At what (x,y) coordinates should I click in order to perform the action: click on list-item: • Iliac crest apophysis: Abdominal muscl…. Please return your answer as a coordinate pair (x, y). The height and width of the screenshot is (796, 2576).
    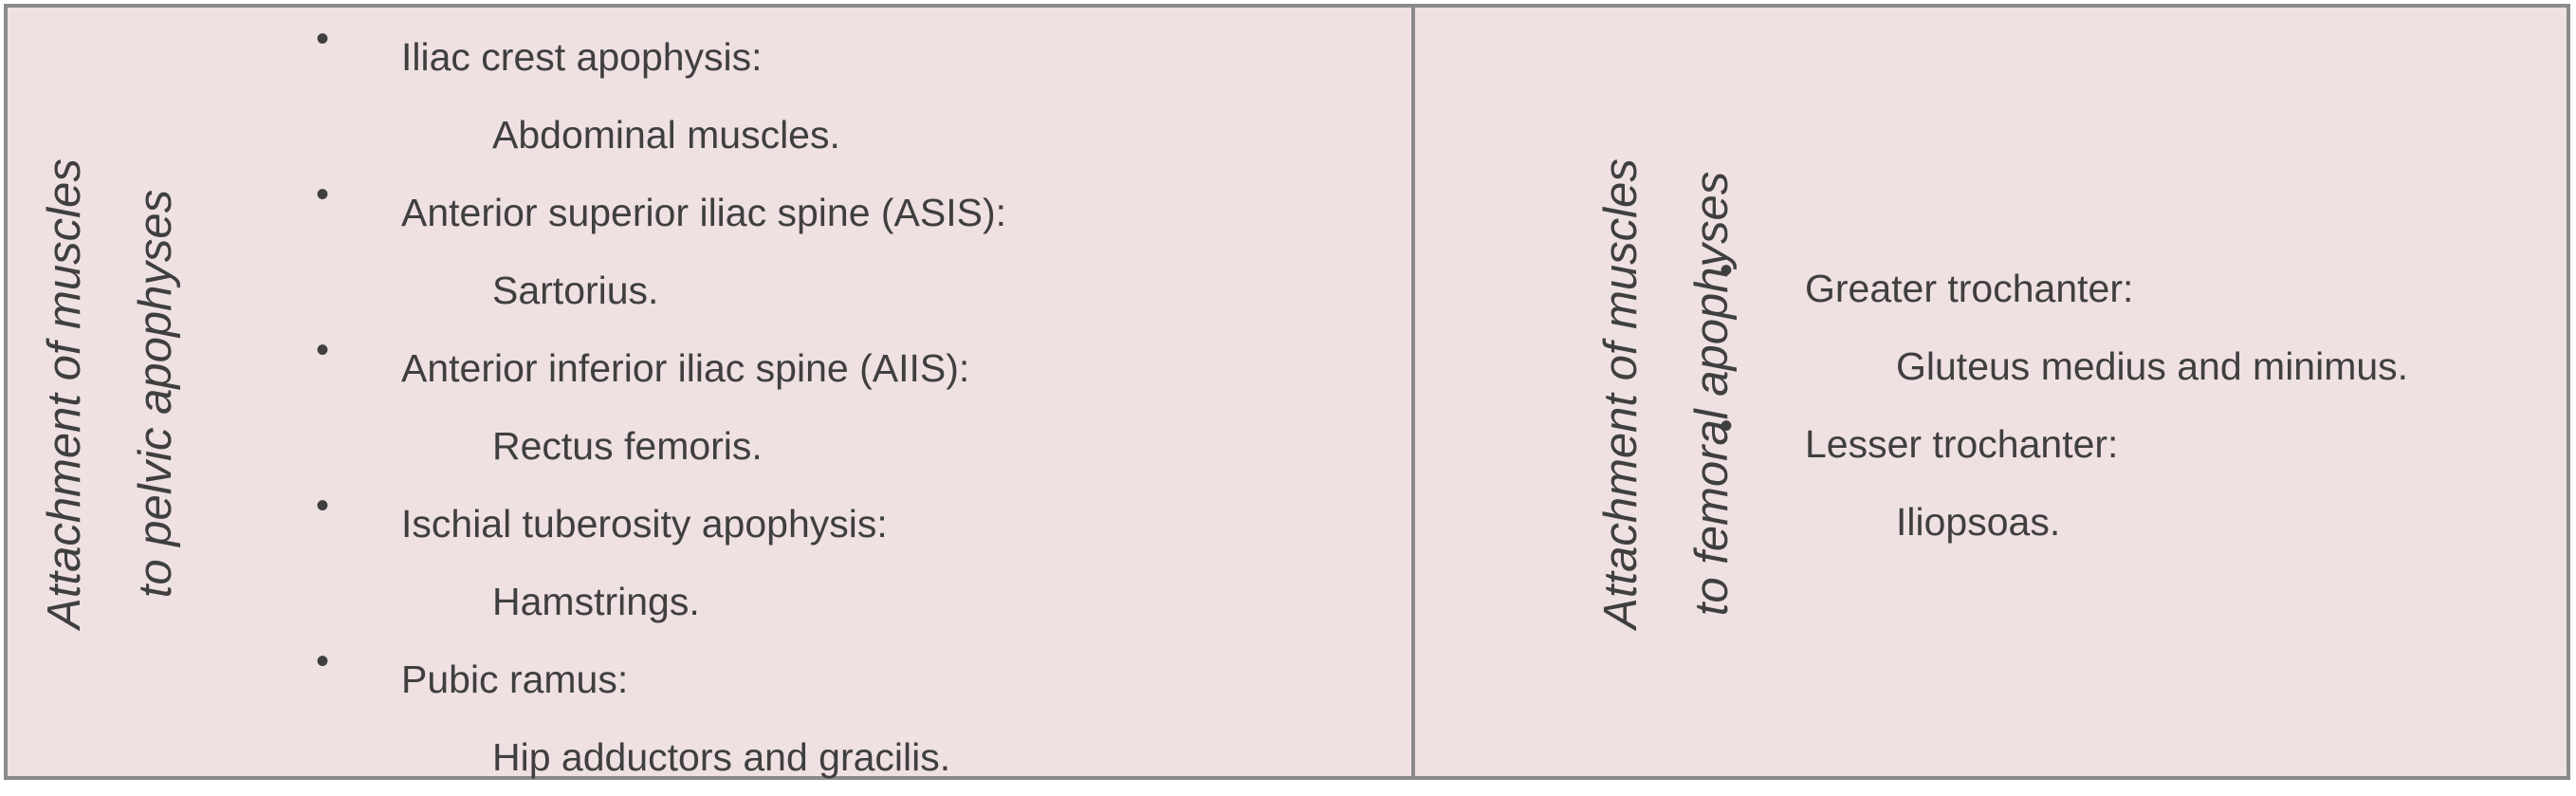
    Looking at the image, I should click on (661, 96).